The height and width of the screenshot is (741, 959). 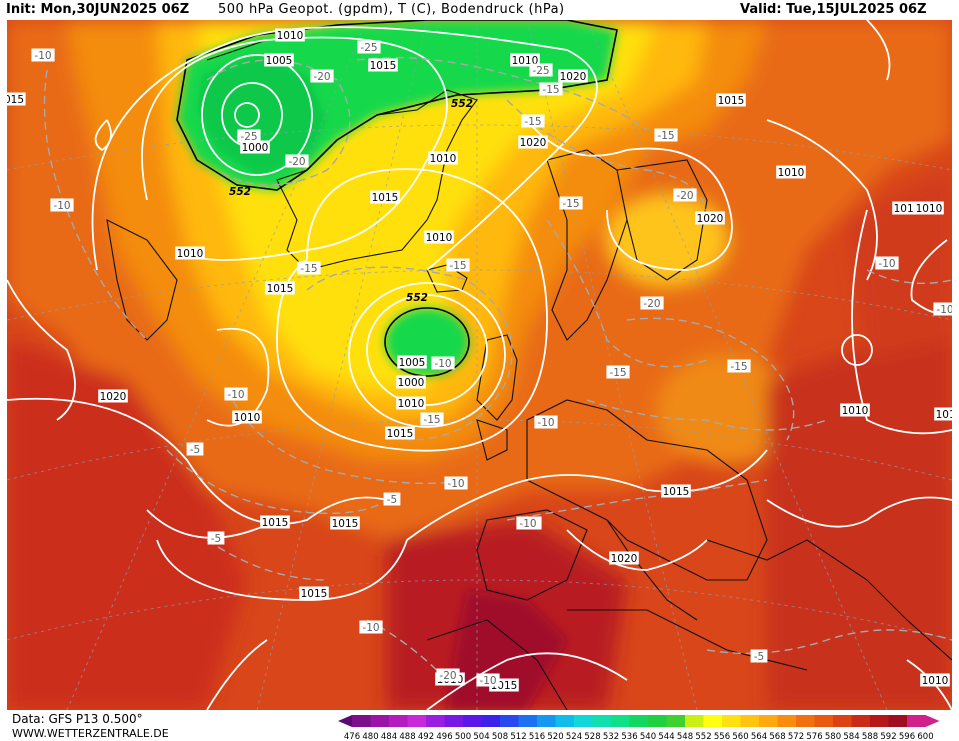 I want to click on isobar-label-text: 1005, so click(x=279, y=61).